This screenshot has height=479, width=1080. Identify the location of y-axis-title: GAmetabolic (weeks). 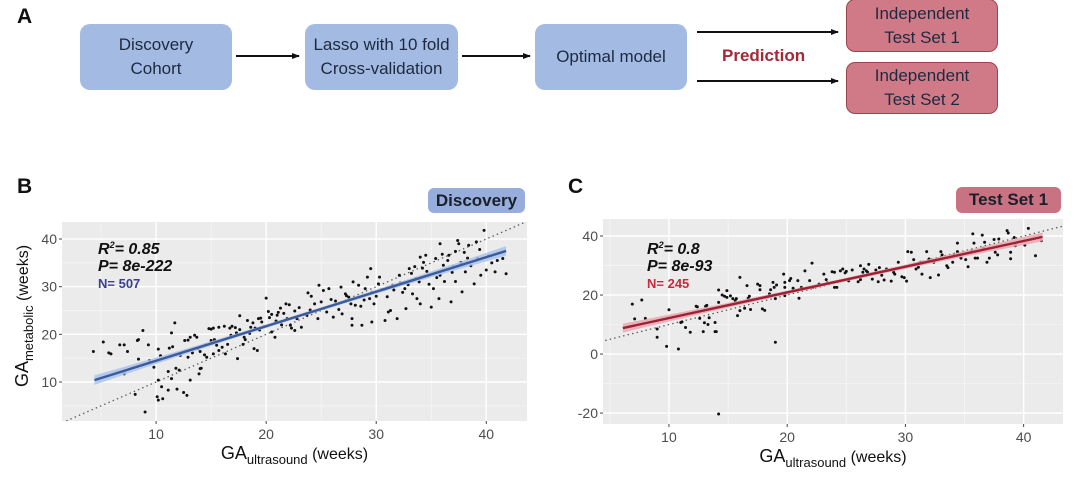
(24, 316).